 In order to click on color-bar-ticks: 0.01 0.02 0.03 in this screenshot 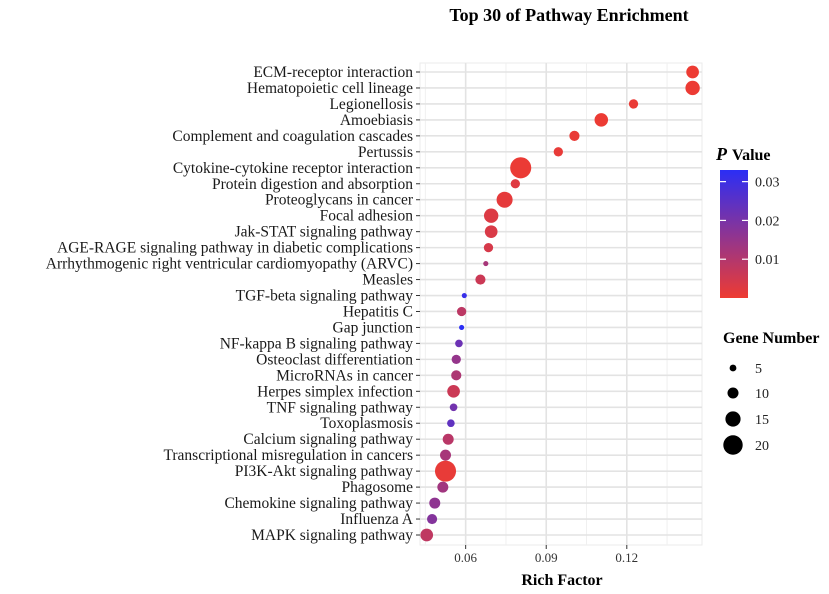, I will do `click(750, 222)`.